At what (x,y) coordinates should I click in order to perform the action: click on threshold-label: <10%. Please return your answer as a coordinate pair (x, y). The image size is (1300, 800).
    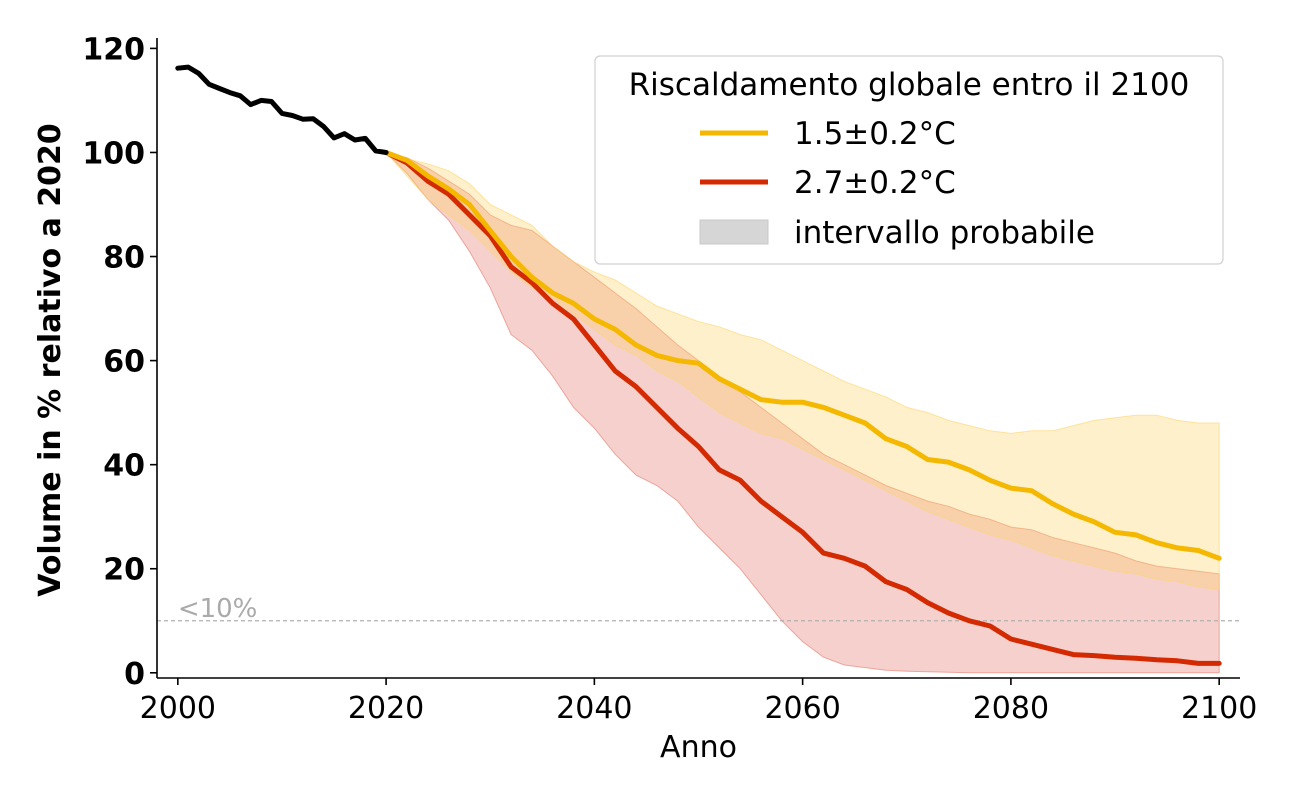
    Looking at the image, I should click on (218, 609).